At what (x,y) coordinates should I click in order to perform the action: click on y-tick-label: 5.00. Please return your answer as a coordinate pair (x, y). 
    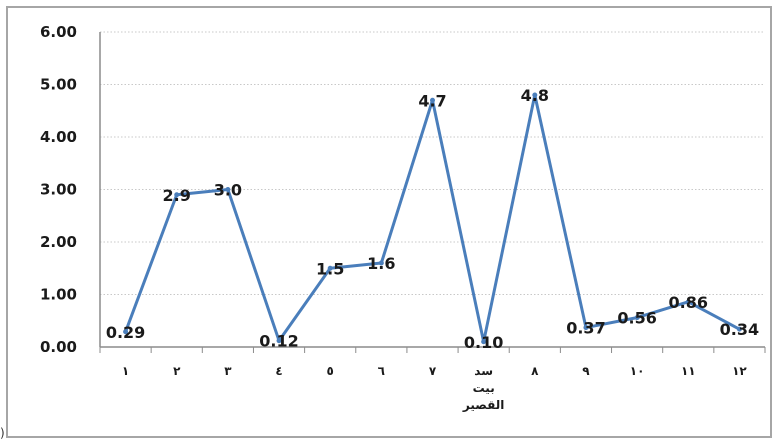
    Looking at the image, I should click on (58, 85).